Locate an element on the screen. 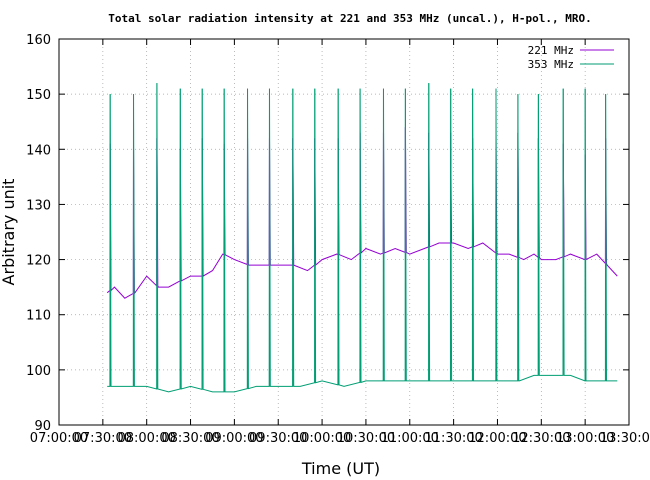 This screenshot has width=650, height=480. y-tick-label: 150 is located at coordinates (38, 95).